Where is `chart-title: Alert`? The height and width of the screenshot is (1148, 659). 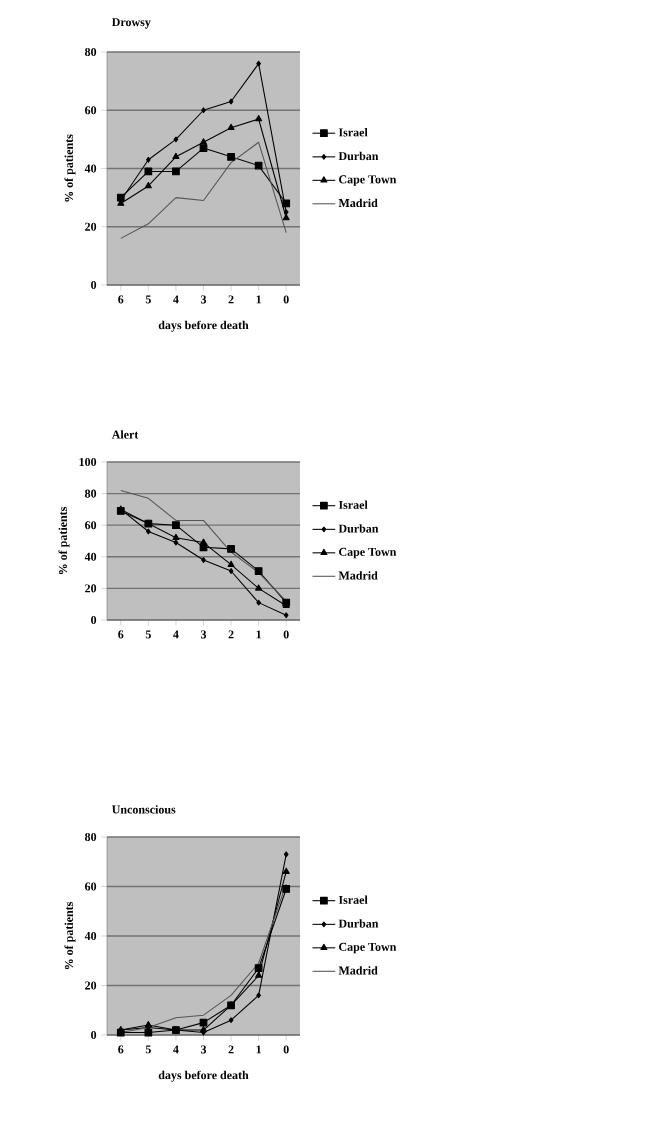 chart-title: Alert is located at coordinates (125, 434).